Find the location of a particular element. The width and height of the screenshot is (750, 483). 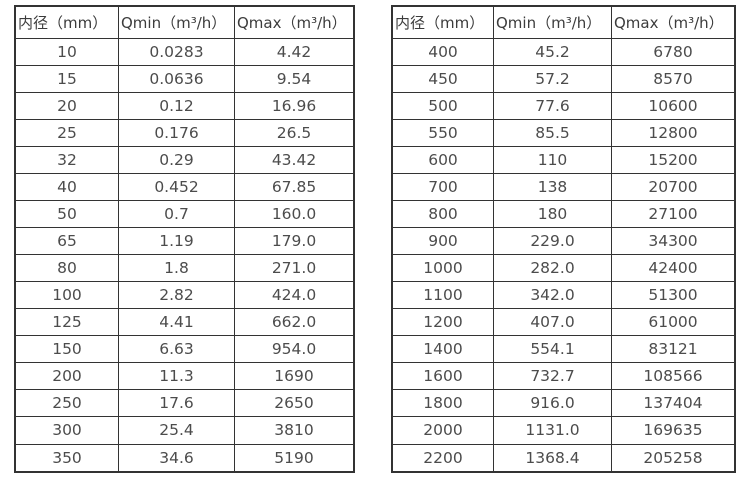

table-cell: 20700 is located at coordinates (673, 186).